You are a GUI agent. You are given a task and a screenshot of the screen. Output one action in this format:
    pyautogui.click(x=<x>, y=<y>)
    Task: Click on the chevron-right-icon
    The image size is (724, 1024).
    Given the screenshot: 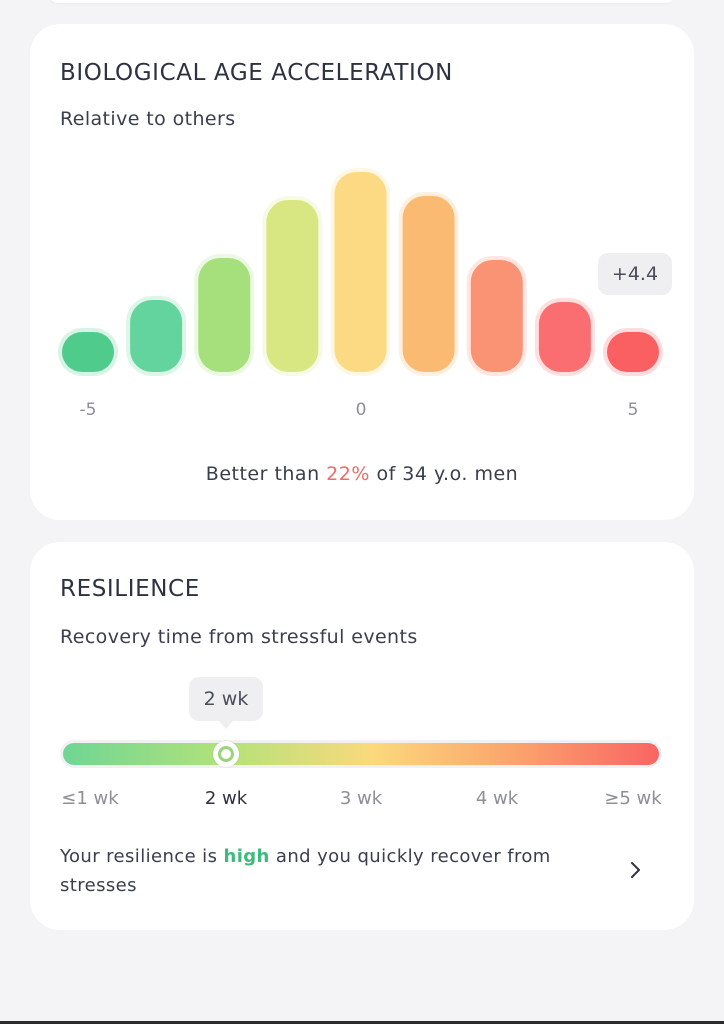 What is the action you would take?
    pyautogui.click(x=636, y=870)
    